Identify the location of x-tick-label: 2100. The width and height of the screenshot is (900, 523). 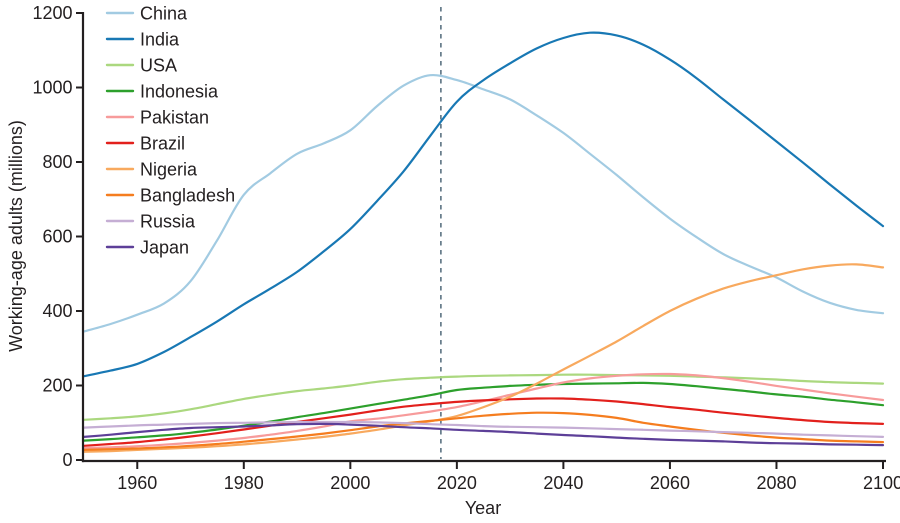
(881, 483).